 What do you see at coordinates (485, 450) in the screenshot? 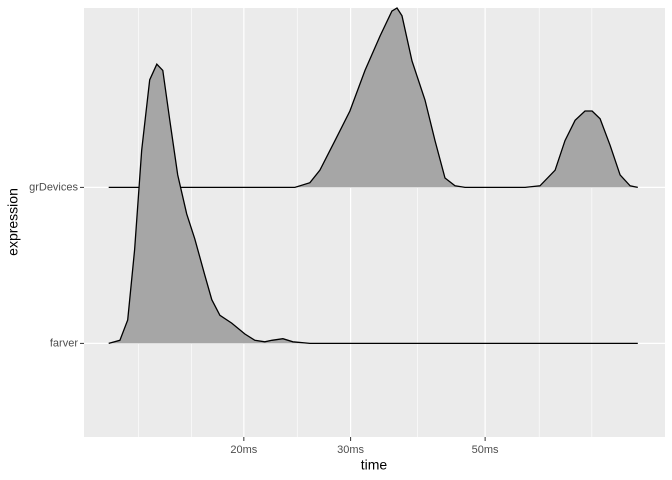
I see `x-tick-label: 50ms` at bounding box center [485, 450].